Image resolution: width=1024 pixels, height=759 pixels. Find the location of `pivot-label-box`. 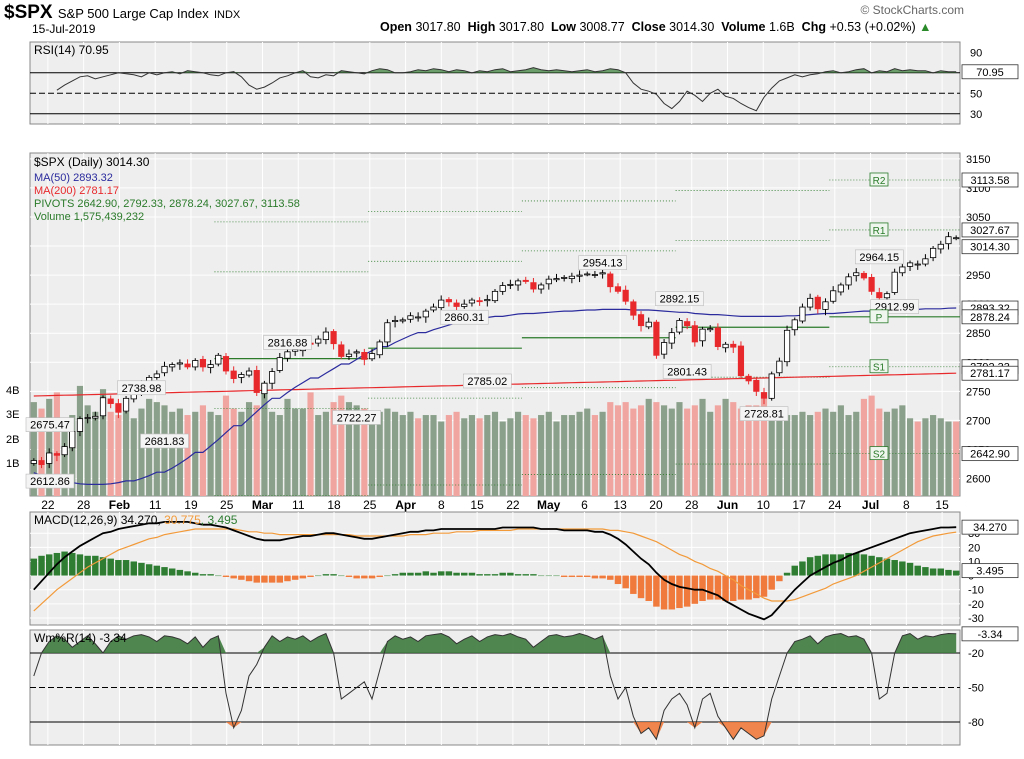

pivot-label-box is located at coordinates (879, 453).